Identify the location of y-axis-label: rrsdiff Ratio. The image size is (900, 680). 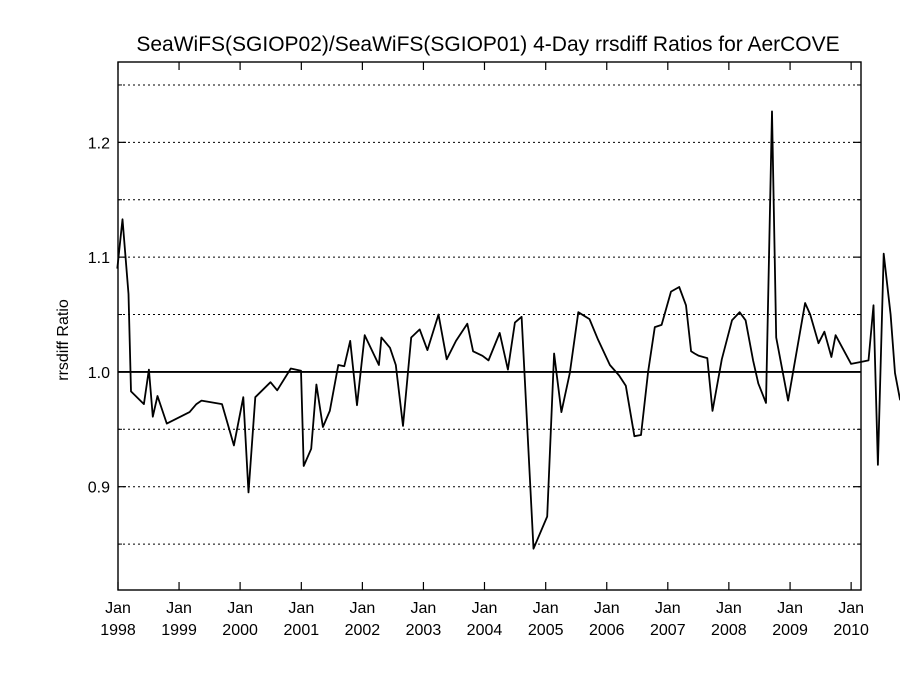
(63, 340).